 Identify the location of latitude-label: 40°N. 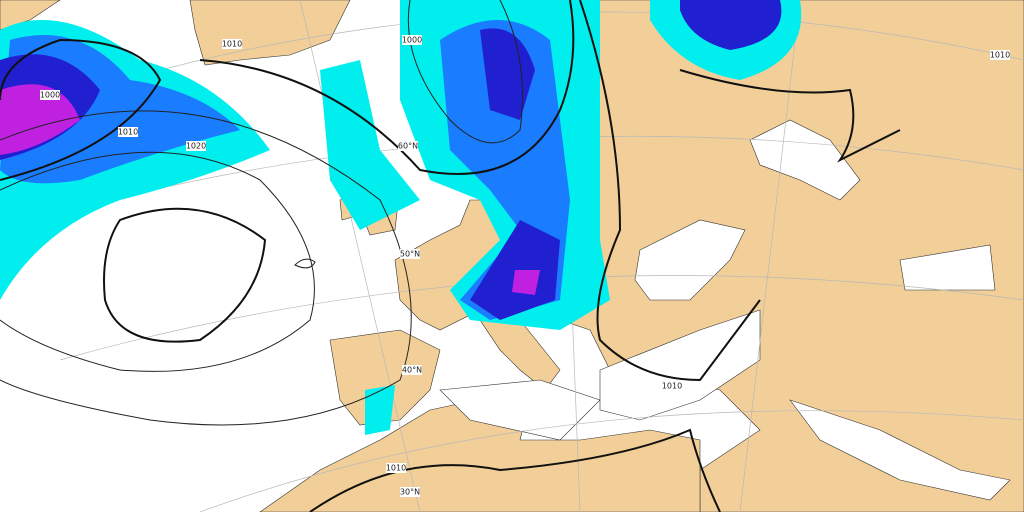
(412, 370).